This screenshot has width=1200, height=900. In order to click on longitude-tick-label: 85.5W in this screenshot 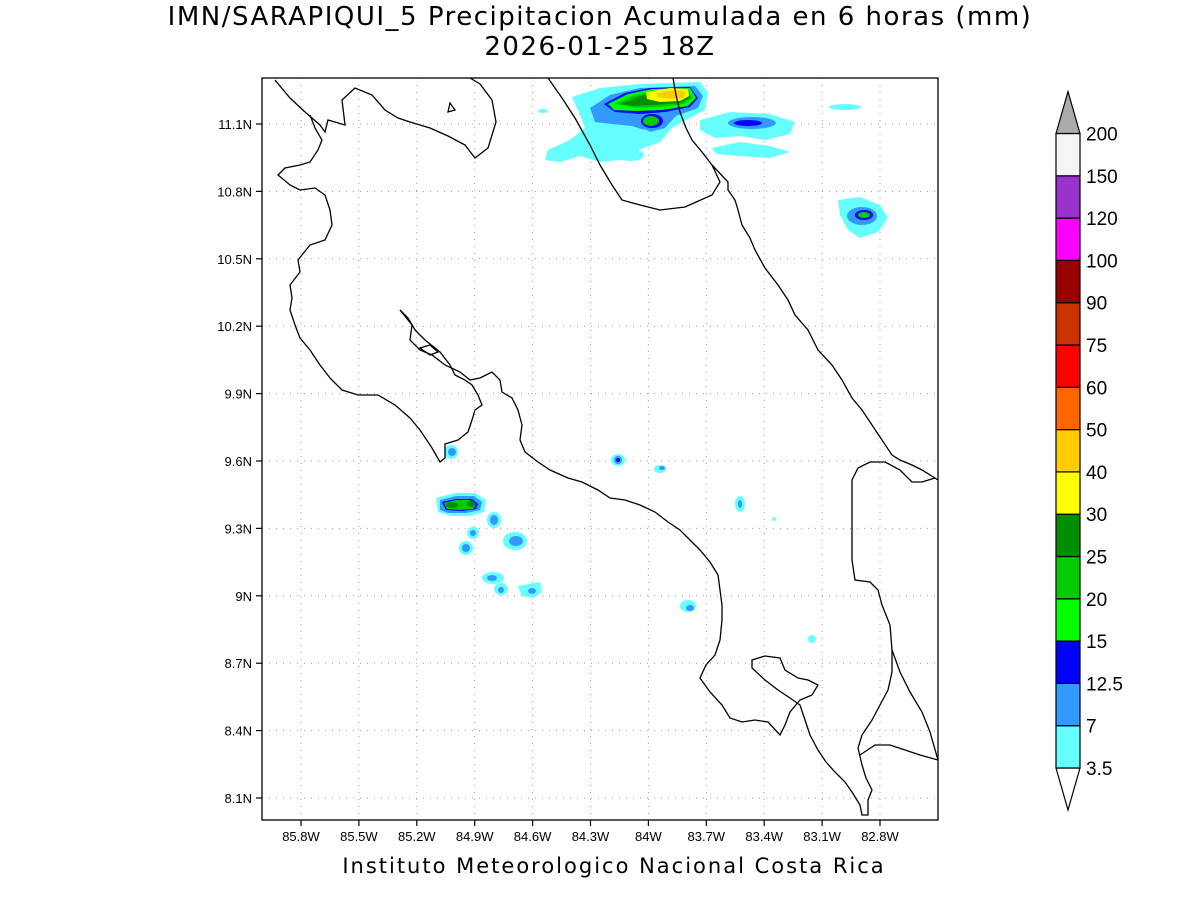, I will do `click(359, 836)`.